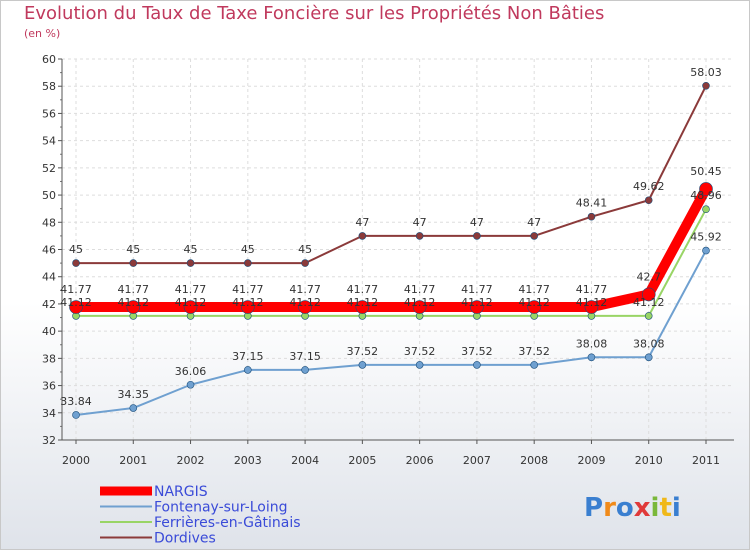  What do you see at coordinates (49, 86) in the screenshot?
I see `y-tick-label: 58` at bounding box center [49, 86].